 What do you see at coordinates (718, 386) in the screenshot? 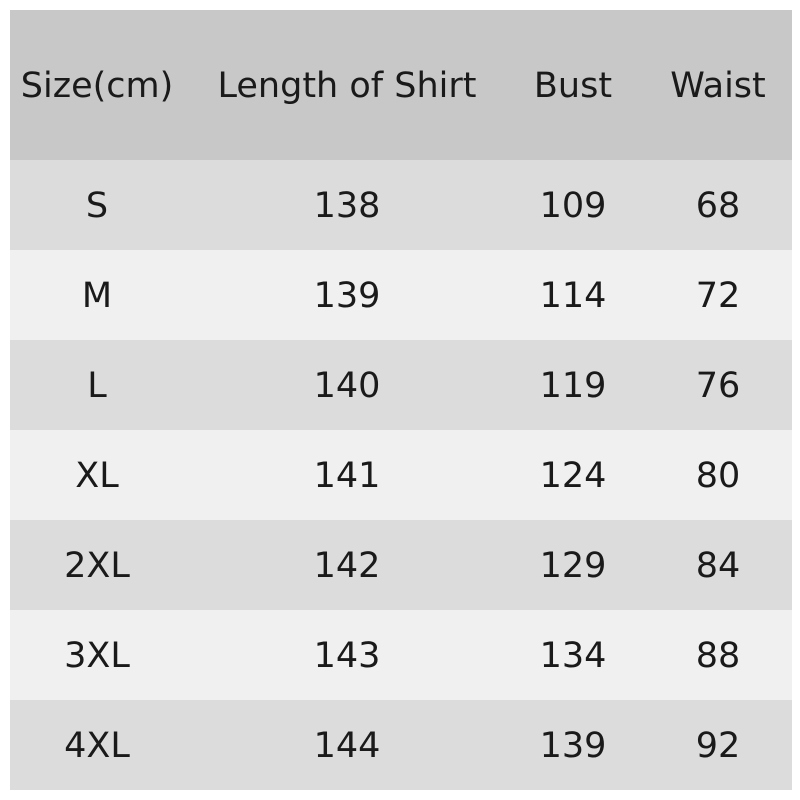
I see `table-cell: 76` at bounding box center [718, 386].